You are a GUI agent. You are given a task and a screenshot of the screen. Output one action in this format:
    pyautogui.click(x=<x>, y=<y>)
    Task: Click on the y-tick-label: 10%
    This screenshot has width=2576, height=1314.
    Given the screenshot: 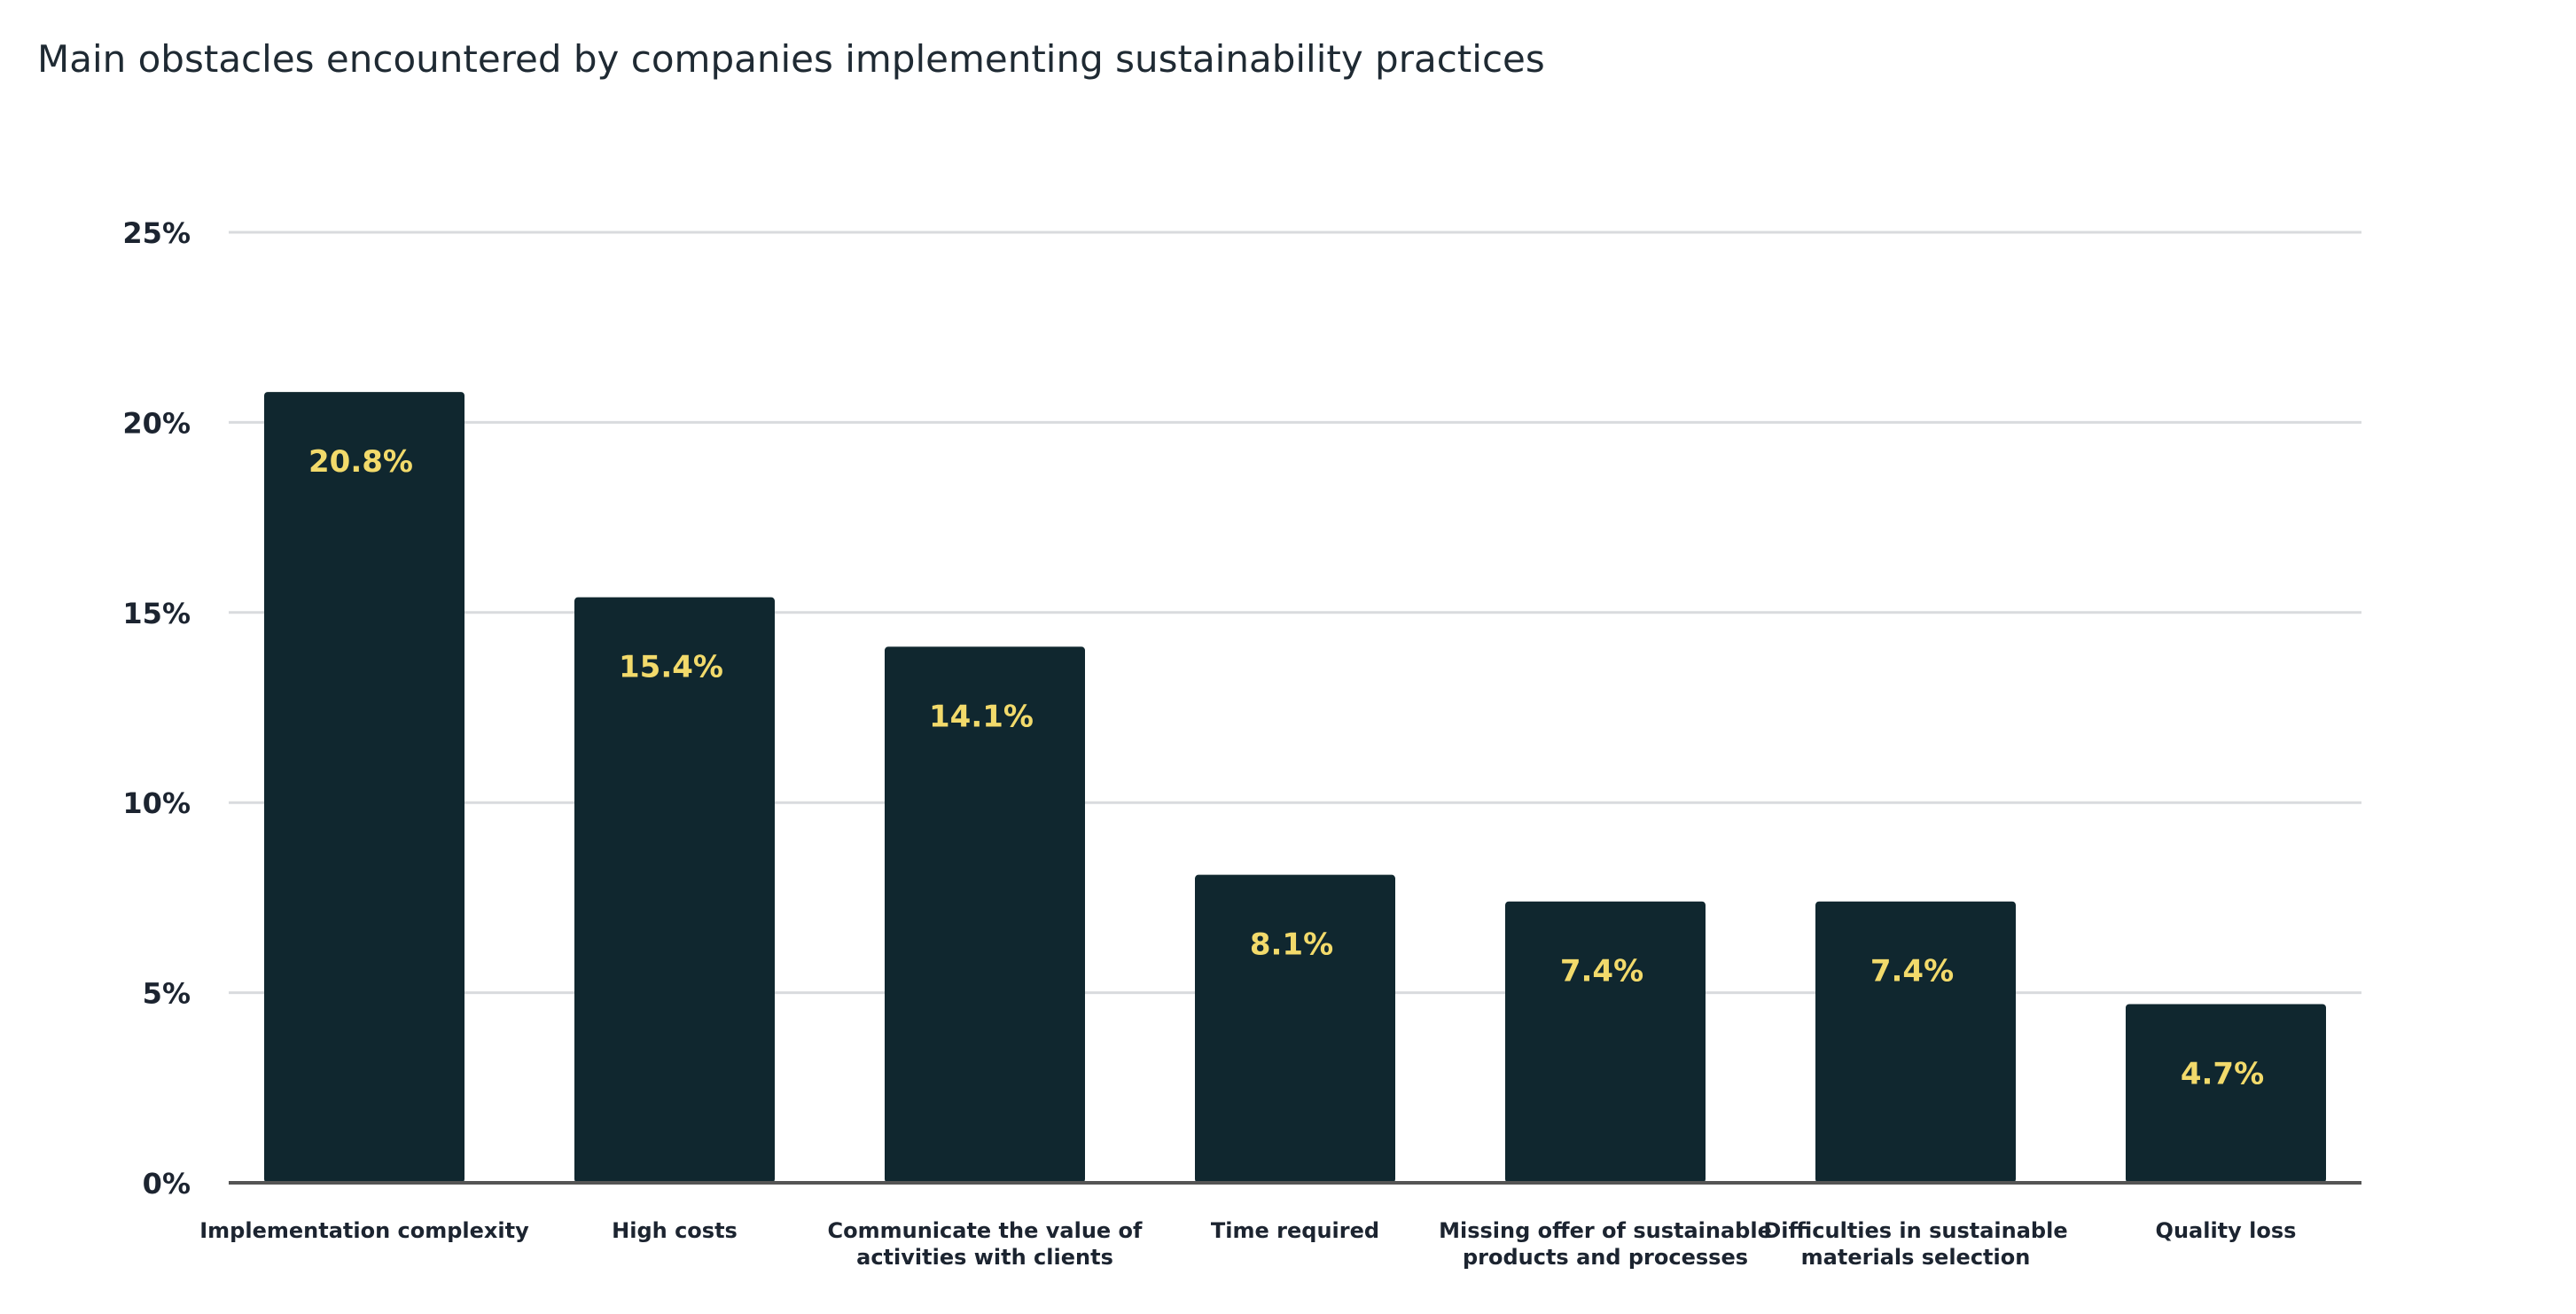 What is the action you would take?
    pyautogui.click(x=156, y=803)
    